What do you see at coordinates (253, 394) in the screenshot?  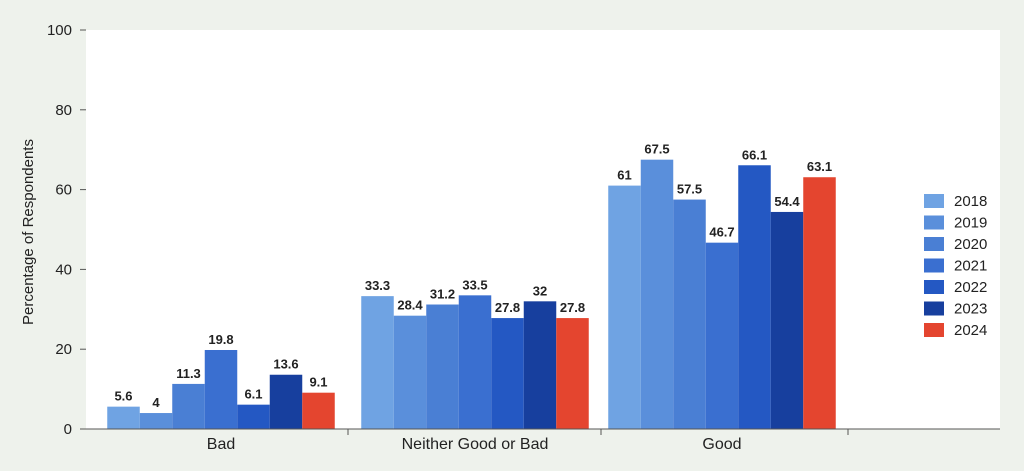 I see `data-label: 6.1` at bounding box center [253, 394].